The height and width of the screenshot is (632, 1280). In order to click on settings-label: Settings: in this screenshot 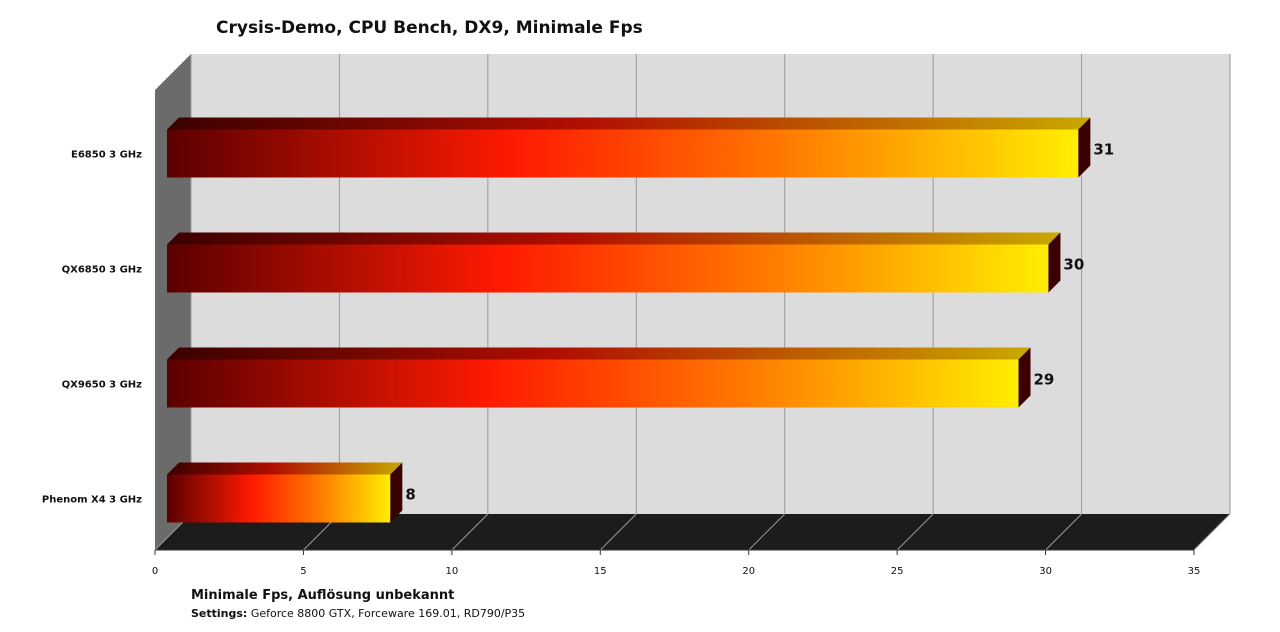, I will do `click(219, 613)`.